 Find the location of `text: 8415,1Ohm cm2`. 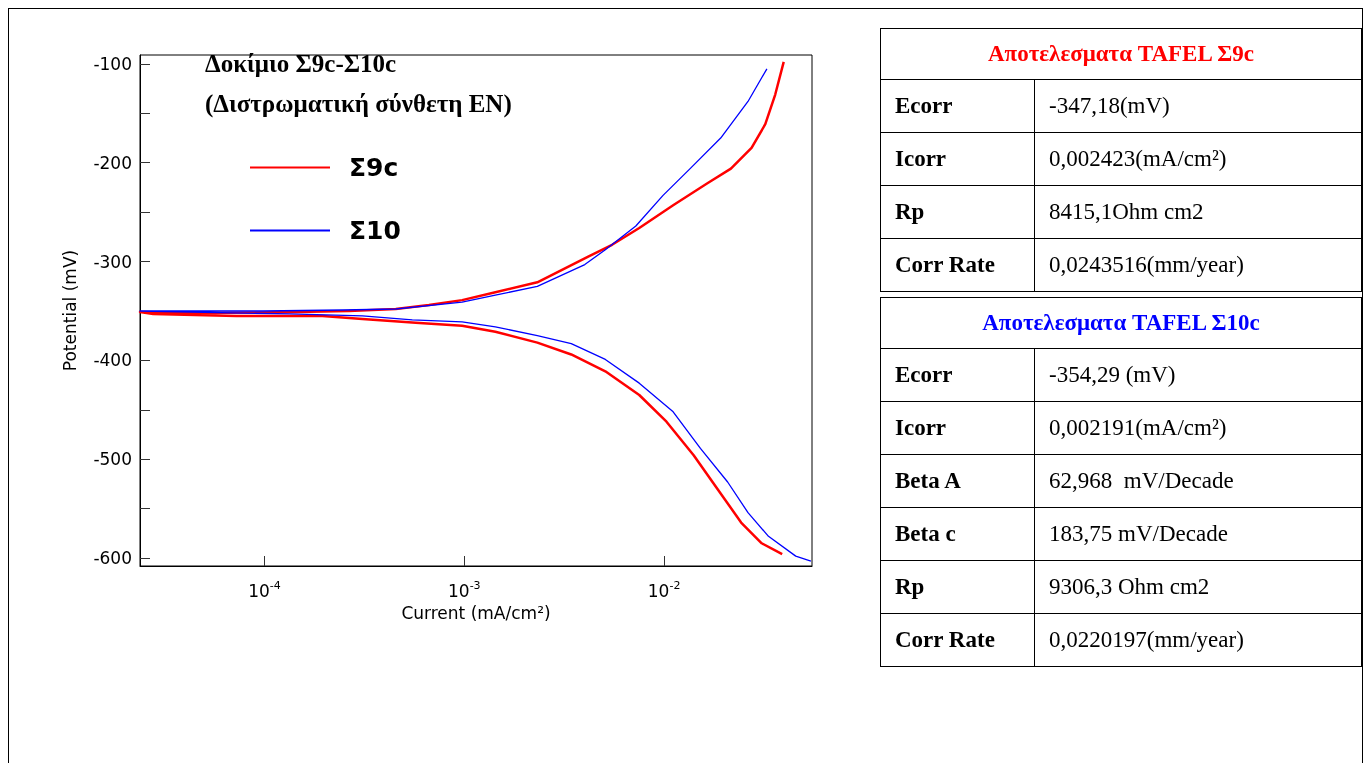

text: 8415,1Ohm cm2 is located at coordinates (1198, 212).